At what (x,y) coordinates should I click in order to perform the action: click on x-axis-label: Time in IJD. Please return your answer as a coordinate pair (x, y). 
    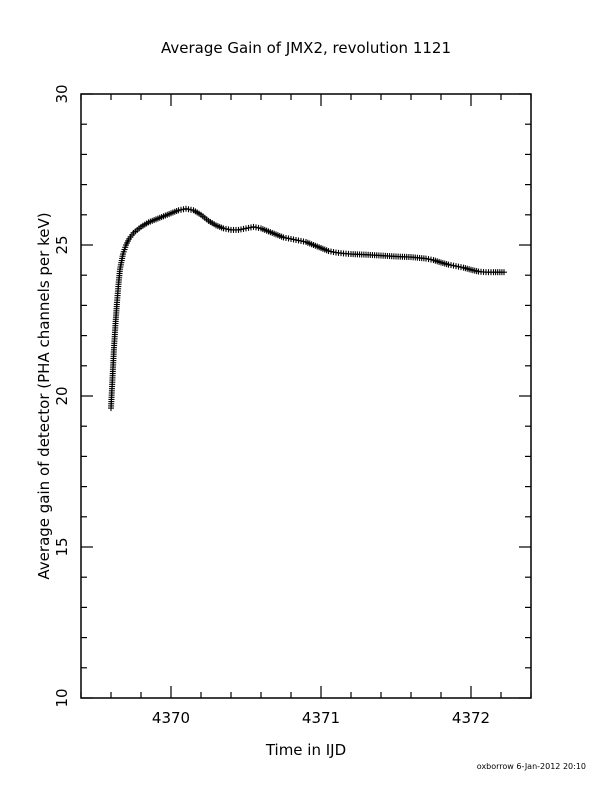
    Looking at the image, I should click on (305, 750).